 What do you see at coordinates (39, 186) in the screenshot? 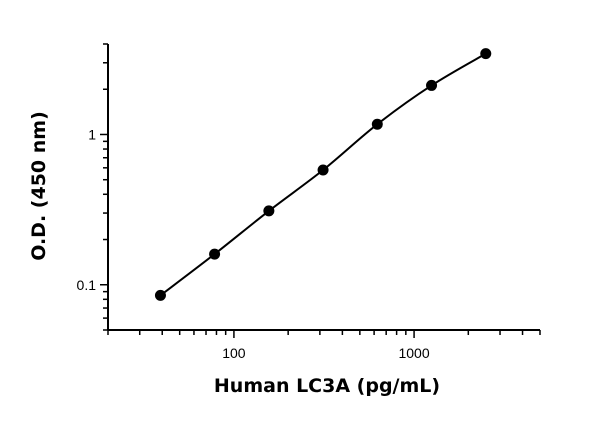
I see `y-axis-title: O.D. (450 nm)` at bounding box center [39, 186].